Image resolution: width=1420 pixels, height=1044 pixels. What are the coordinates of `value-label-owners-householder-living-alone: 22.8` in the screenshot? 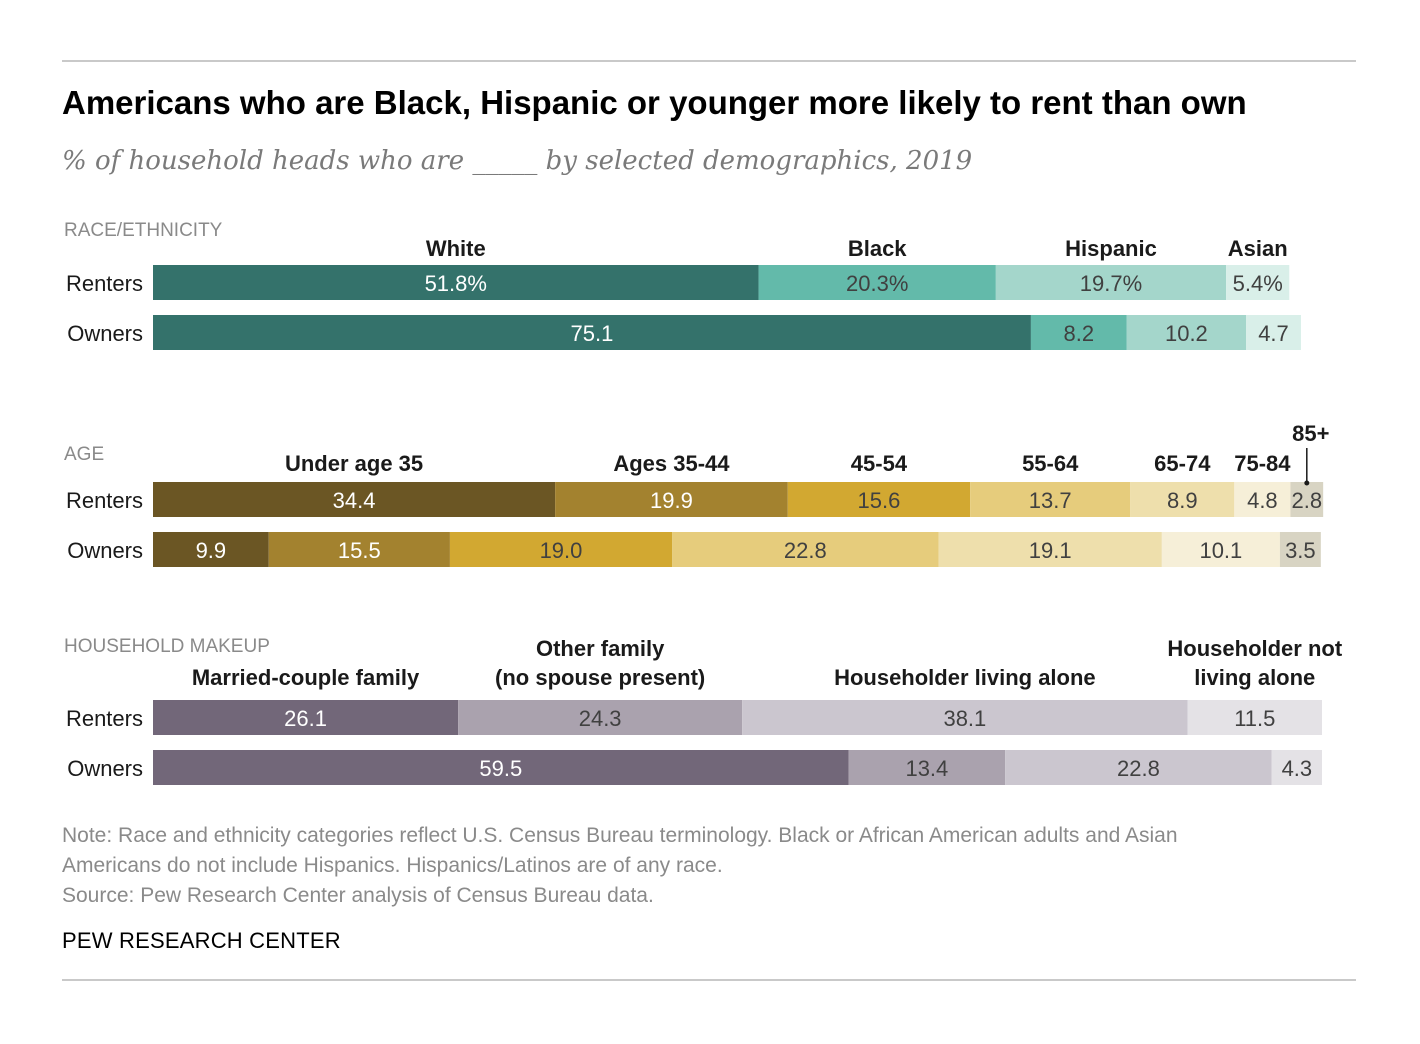 It's located at (1138, 768).